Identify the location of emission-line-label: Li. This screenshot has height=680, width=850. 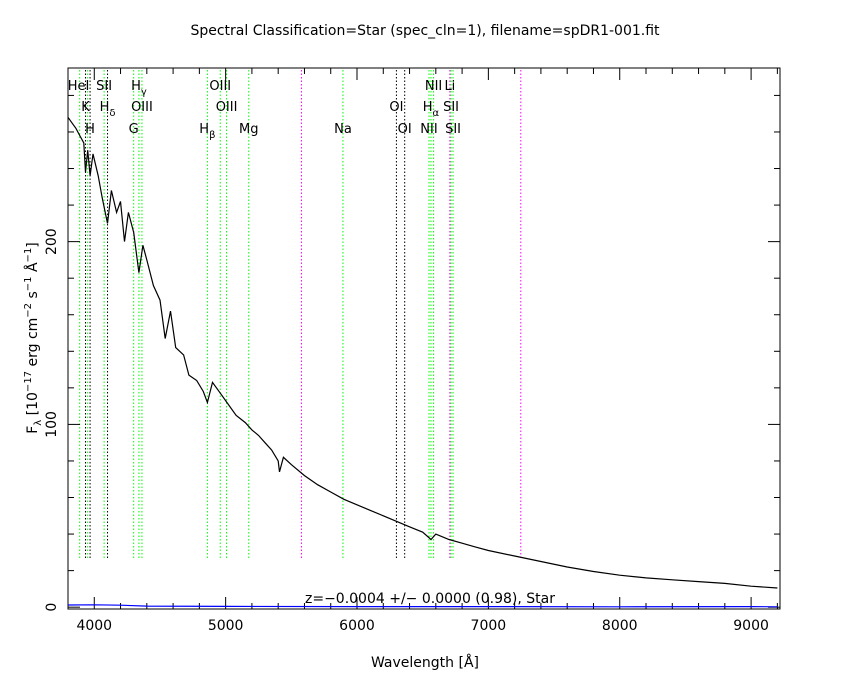
(449, 86).